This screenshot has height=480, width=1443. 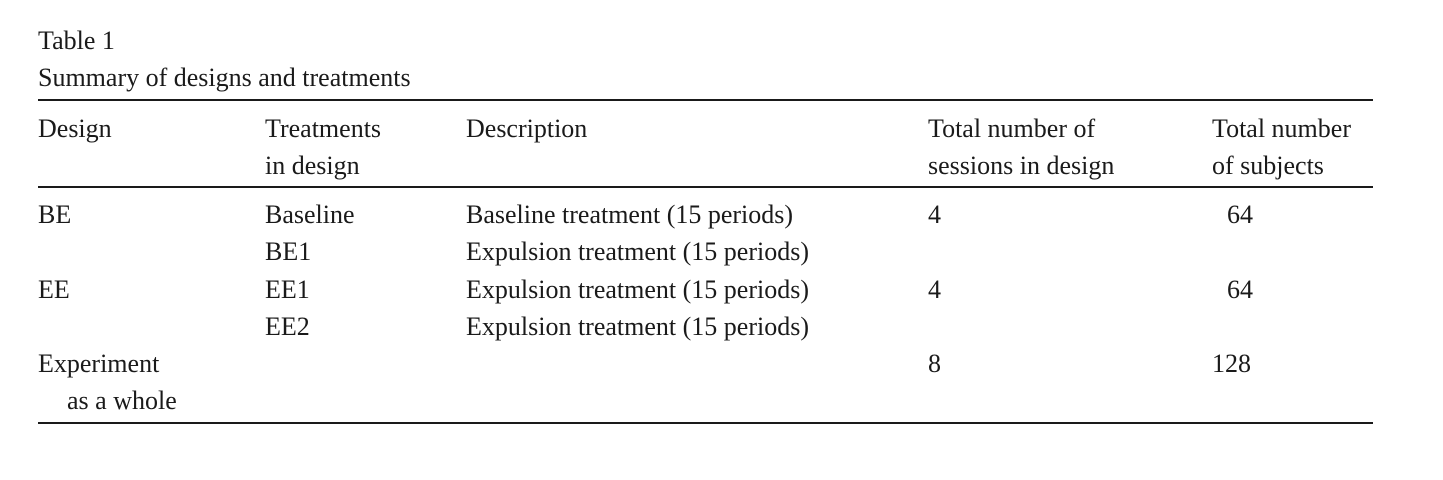 What do you see at coordinates (287, 308) in the screenshot?
I see `row-treatments: EE1 EE2` at bounding box center [287, 308].